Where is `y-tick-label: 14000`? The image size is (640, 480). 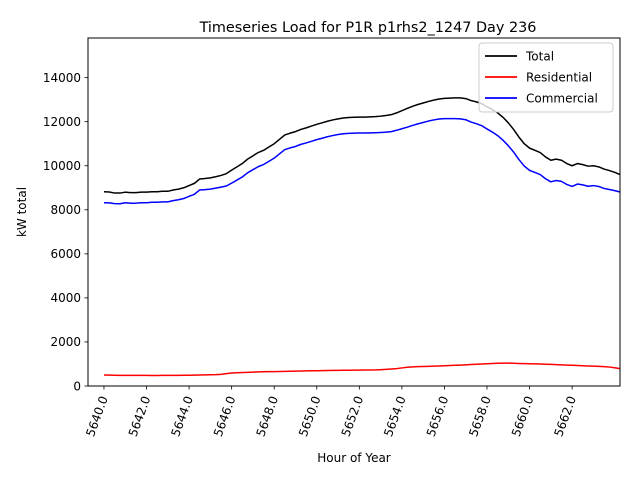
y-tick-label: 14000 is located at coordinates (62, 78).